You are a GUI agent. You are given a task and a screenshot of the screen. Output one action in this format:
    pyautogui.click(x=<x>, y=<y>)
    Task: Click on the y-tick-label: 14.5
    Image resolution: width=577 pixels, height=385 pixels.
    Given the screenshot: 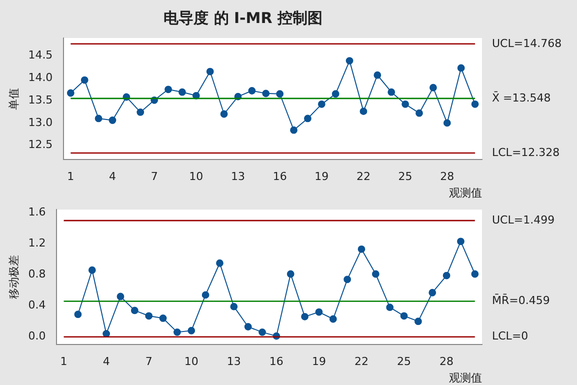 What is the action you would take?
    pyautogui.click(x=40, y=55)
    